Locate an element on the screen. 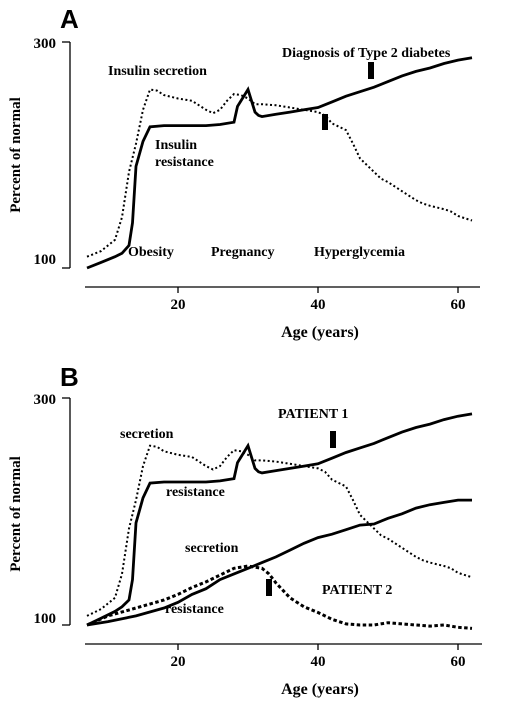 The height and width of the screenshot is (707, 520). panel-a-xtick-label-60: 60 is located at coordinates (458, 305).